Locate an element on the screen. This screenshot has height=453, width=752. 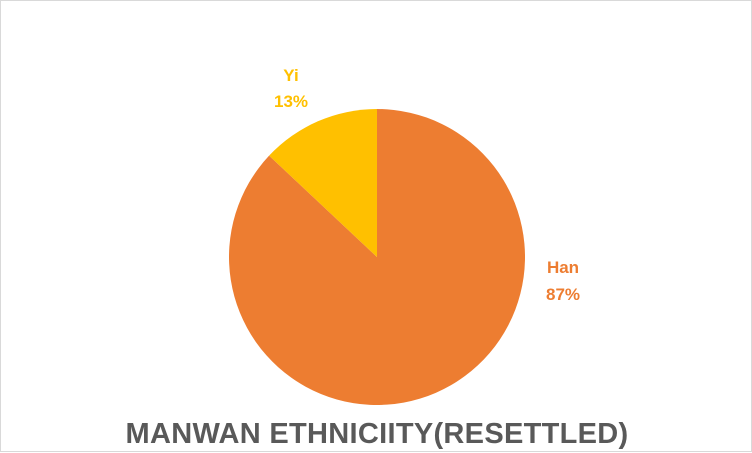
slice-label-yi-percent: 13% is located at coordinates (291, 101).